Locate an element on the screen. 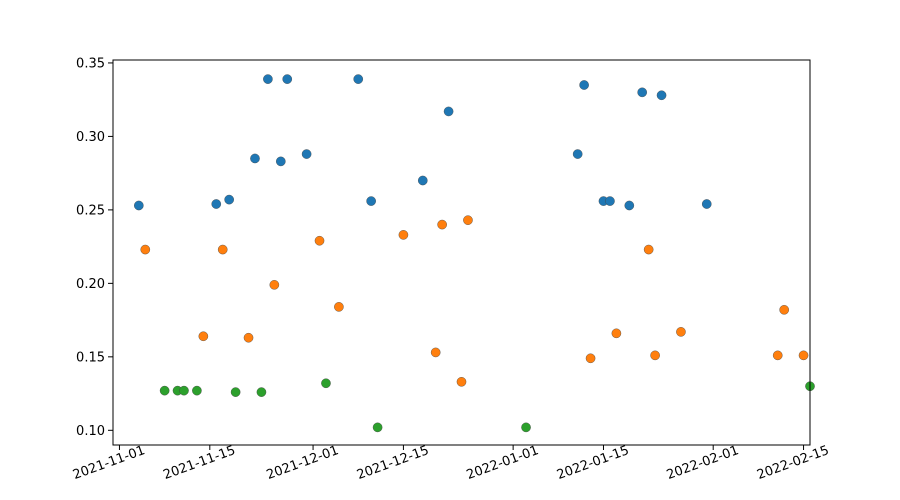  y-axis: 0.10 0.15 0.20 0.25 0.30 0.35 is located at coordinates (94, 247).